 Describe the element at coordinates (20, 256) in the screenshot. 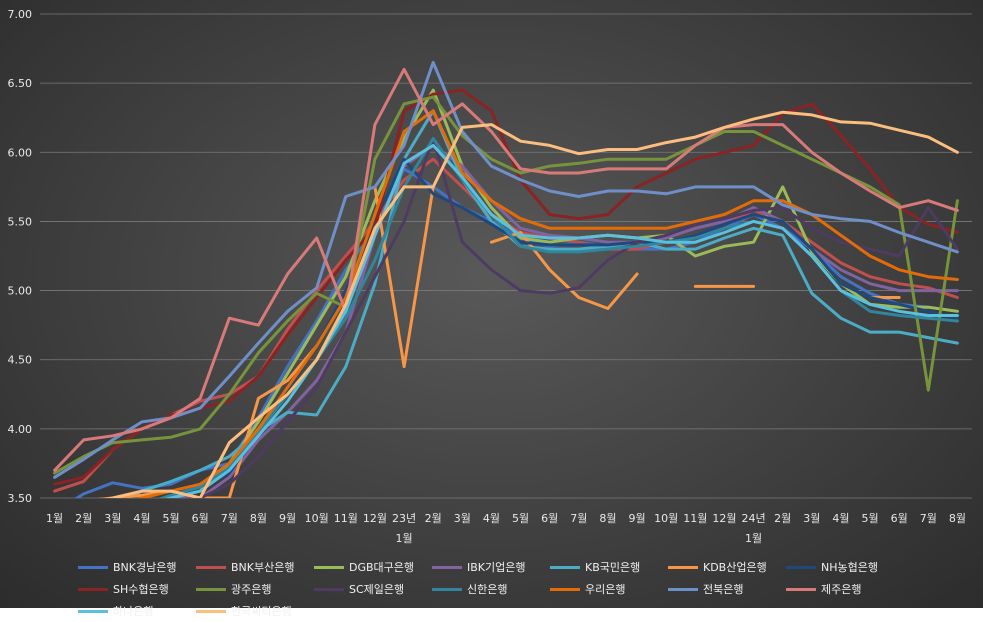

I see `y-axis: 3.50 4.00 4.50 5.00 5.50 6.00 6.50 7.00` at that location.